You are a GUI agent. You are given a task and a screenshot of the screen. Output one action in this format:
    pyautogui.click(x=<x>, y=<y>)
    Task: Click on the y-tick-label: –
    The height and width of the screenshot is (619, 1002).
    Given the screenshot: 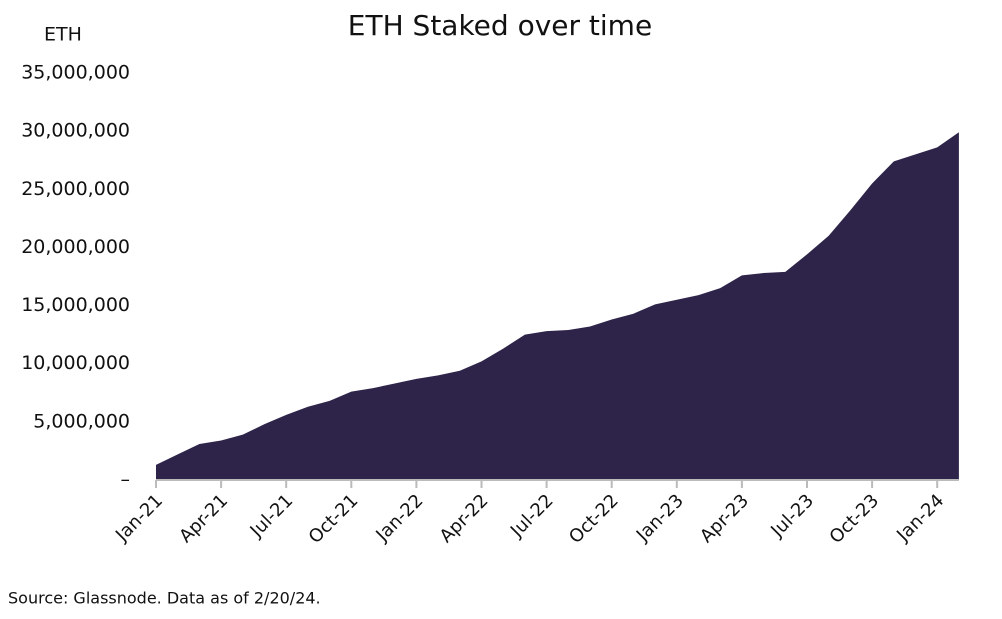 What is the action you would take?
    pyautogui.click(x=126, y=480)
    